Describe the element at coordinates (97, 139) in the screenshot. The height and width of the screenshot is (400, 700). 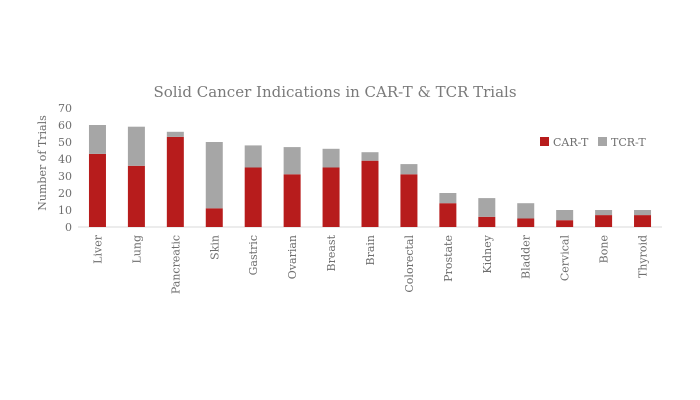
I see `bar-tcr-t-liver` at that location.